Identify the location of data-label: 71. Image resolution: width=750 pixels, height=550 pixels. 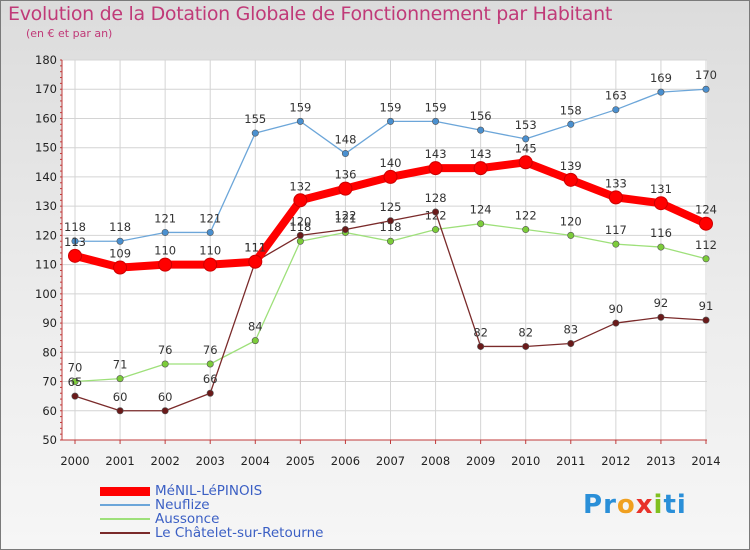
(120, 365).